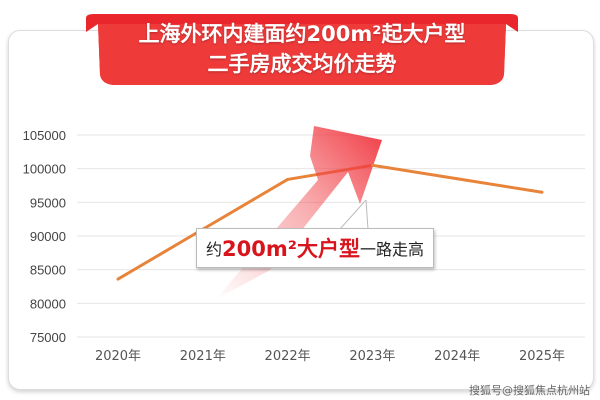  Describe the element at coordinates (457, 179) in the screenshot. I see `data-point-2024年` at that location.